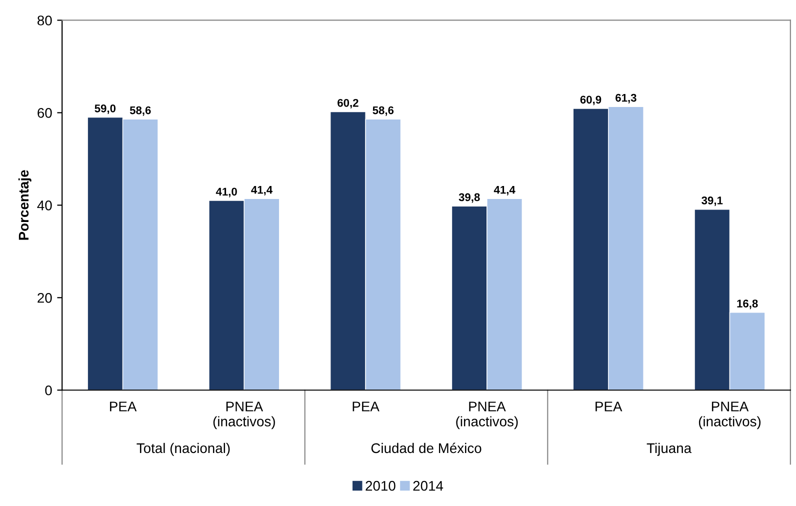 The width and height of the screenshot is (796, 506). I want to click on text: Tijuana, so click(669, 449).